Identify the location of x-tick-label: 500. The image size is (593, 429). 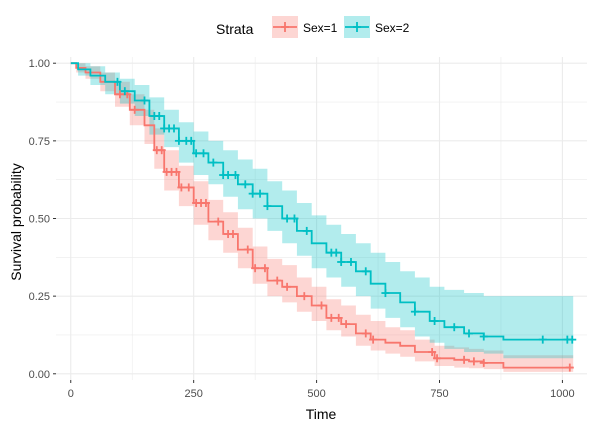
(316, 394).